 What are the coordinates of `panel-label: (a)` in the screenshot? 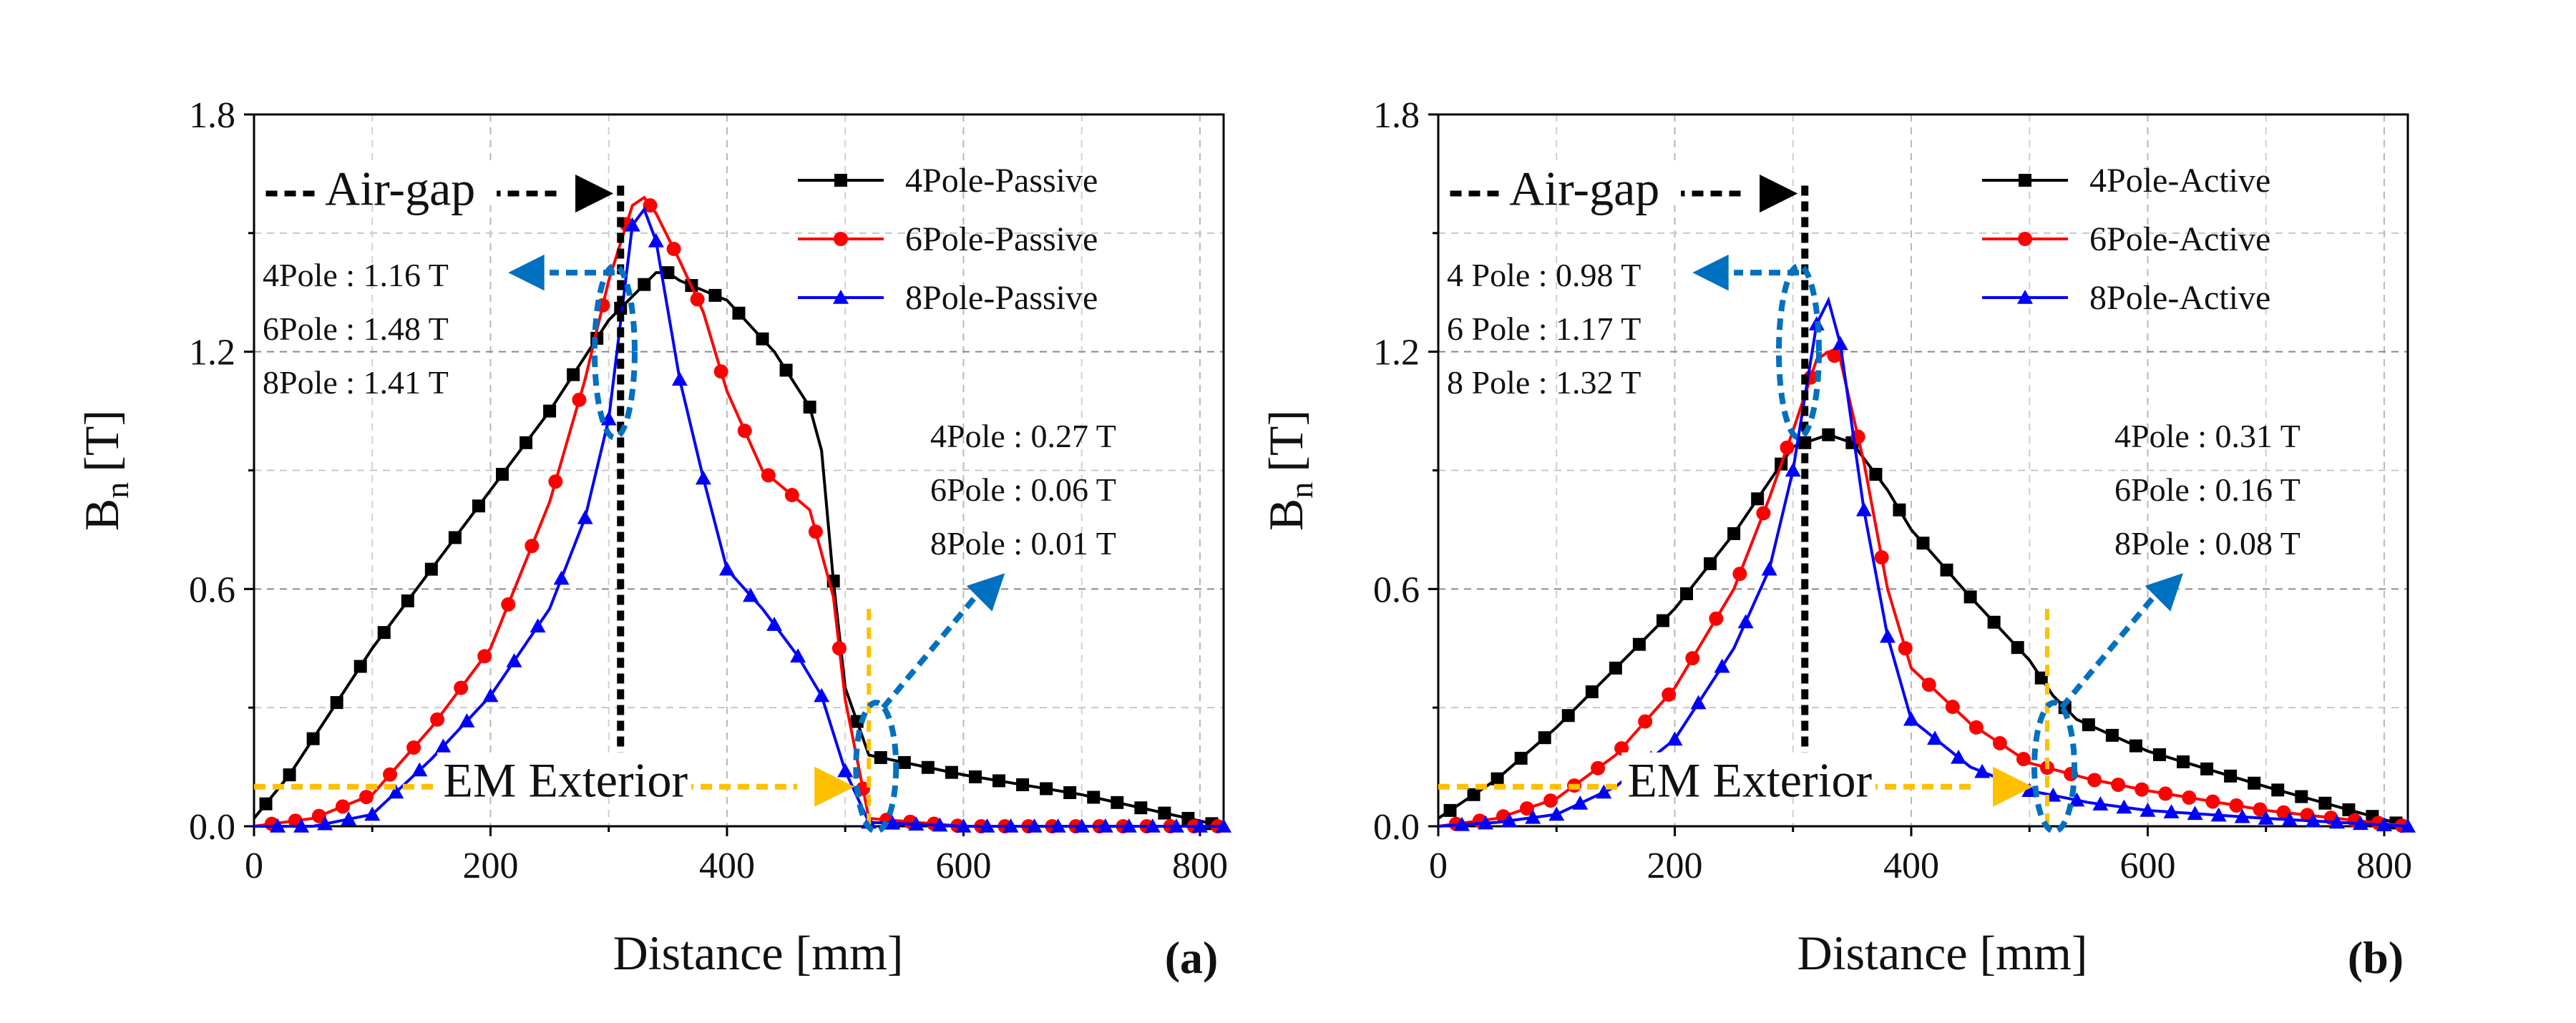 It's located at (1192, 957).